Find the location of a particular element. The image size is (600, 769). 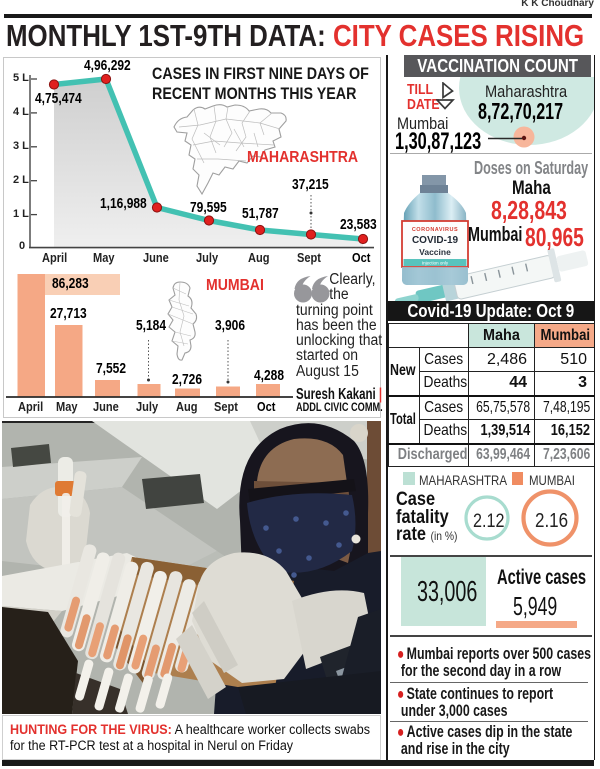

svg-text: Vaccine is located at coordinates (435, 252).